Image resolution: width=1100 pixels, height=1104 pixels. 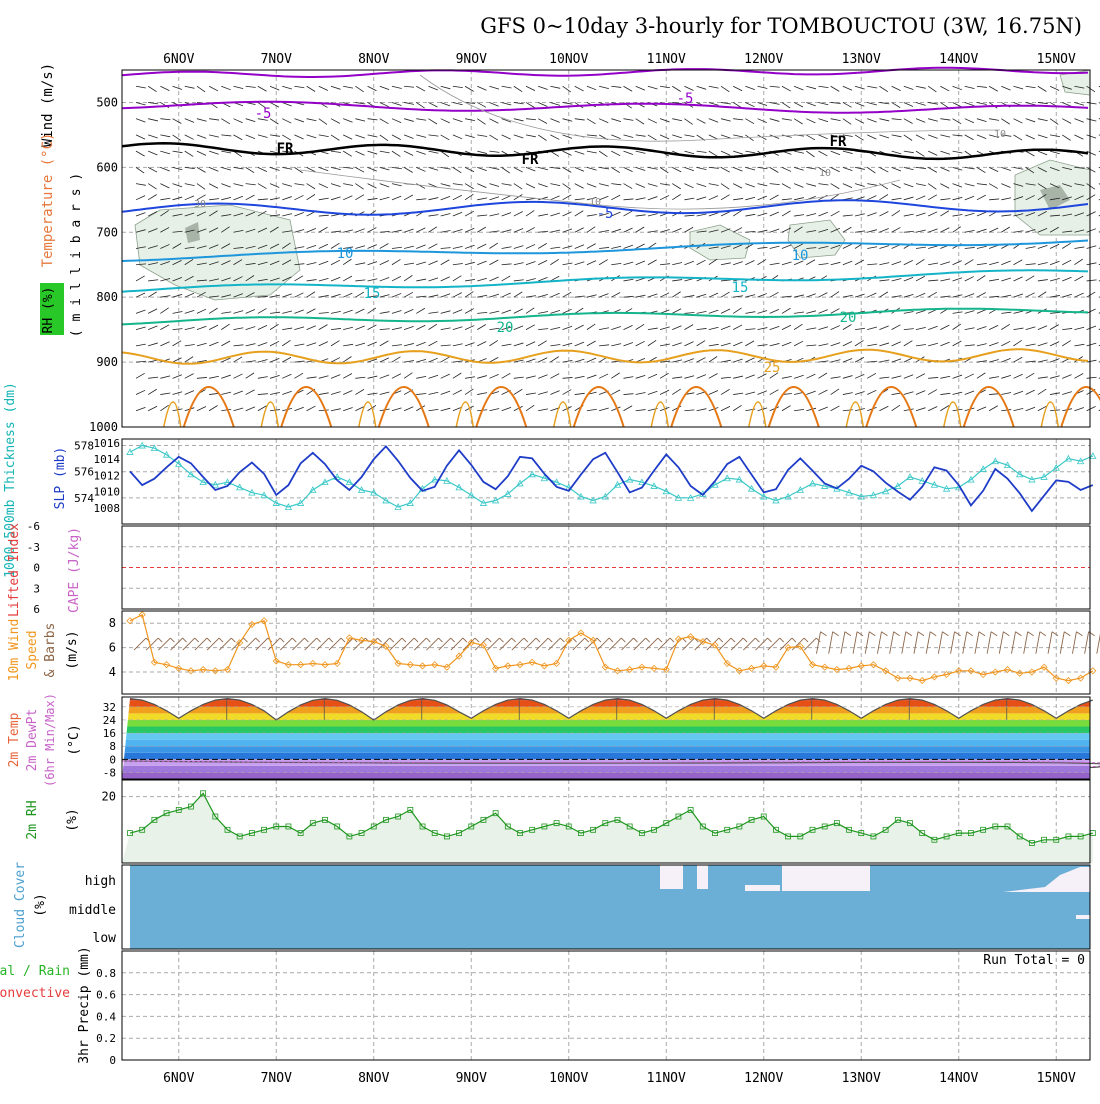 What do you see at coordinates (459, 833) in the screenshot?
I see `rh-point` at bounding box center [459, 833].